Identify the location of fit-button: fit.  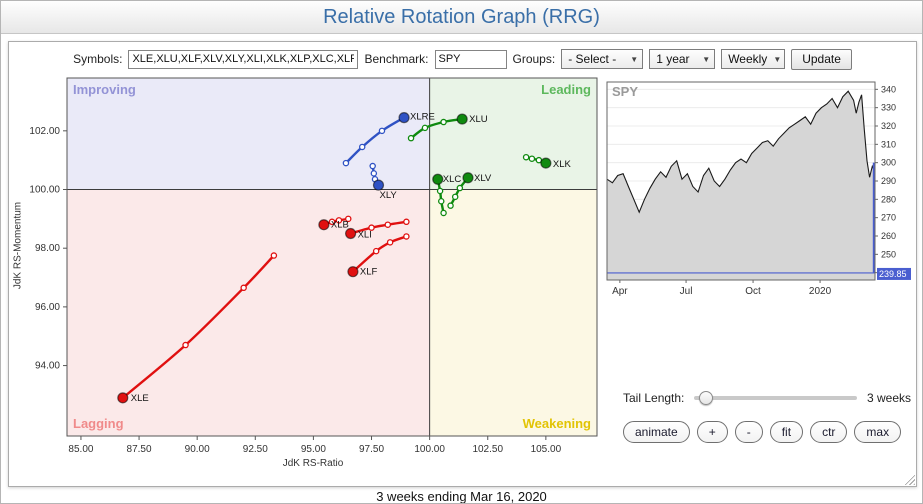
(786, 432).